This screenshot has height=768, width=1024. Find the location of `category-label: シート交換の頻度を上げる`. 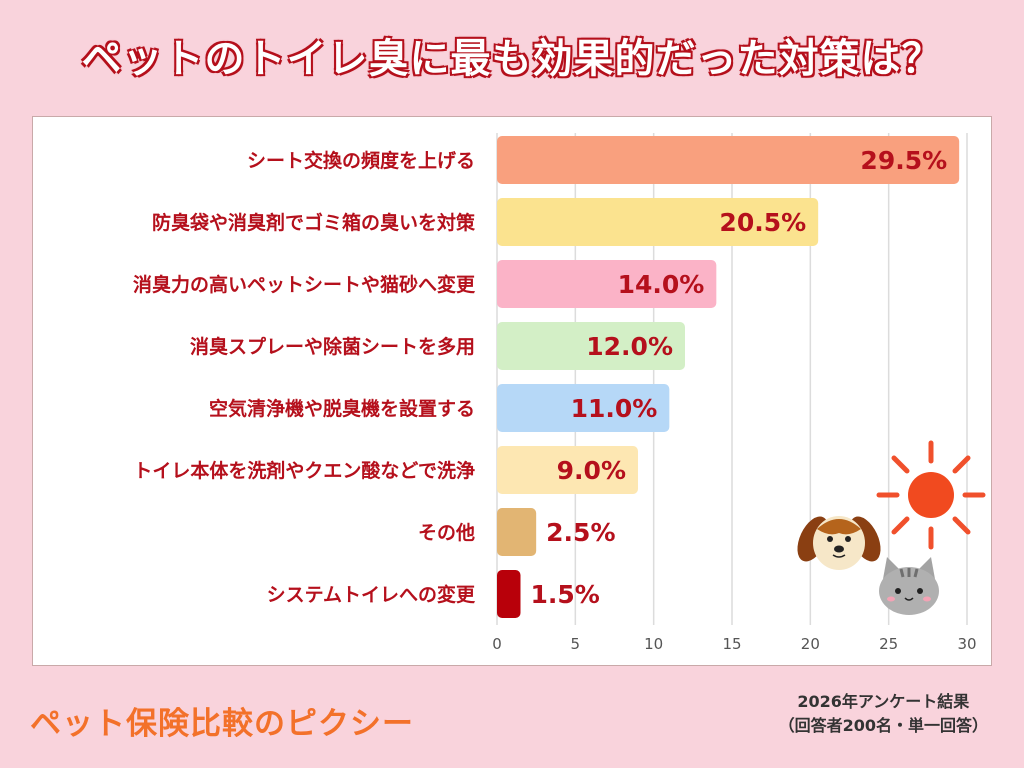

category-label: シート交換の頻度を上げる is located at coordinates (361, 160).